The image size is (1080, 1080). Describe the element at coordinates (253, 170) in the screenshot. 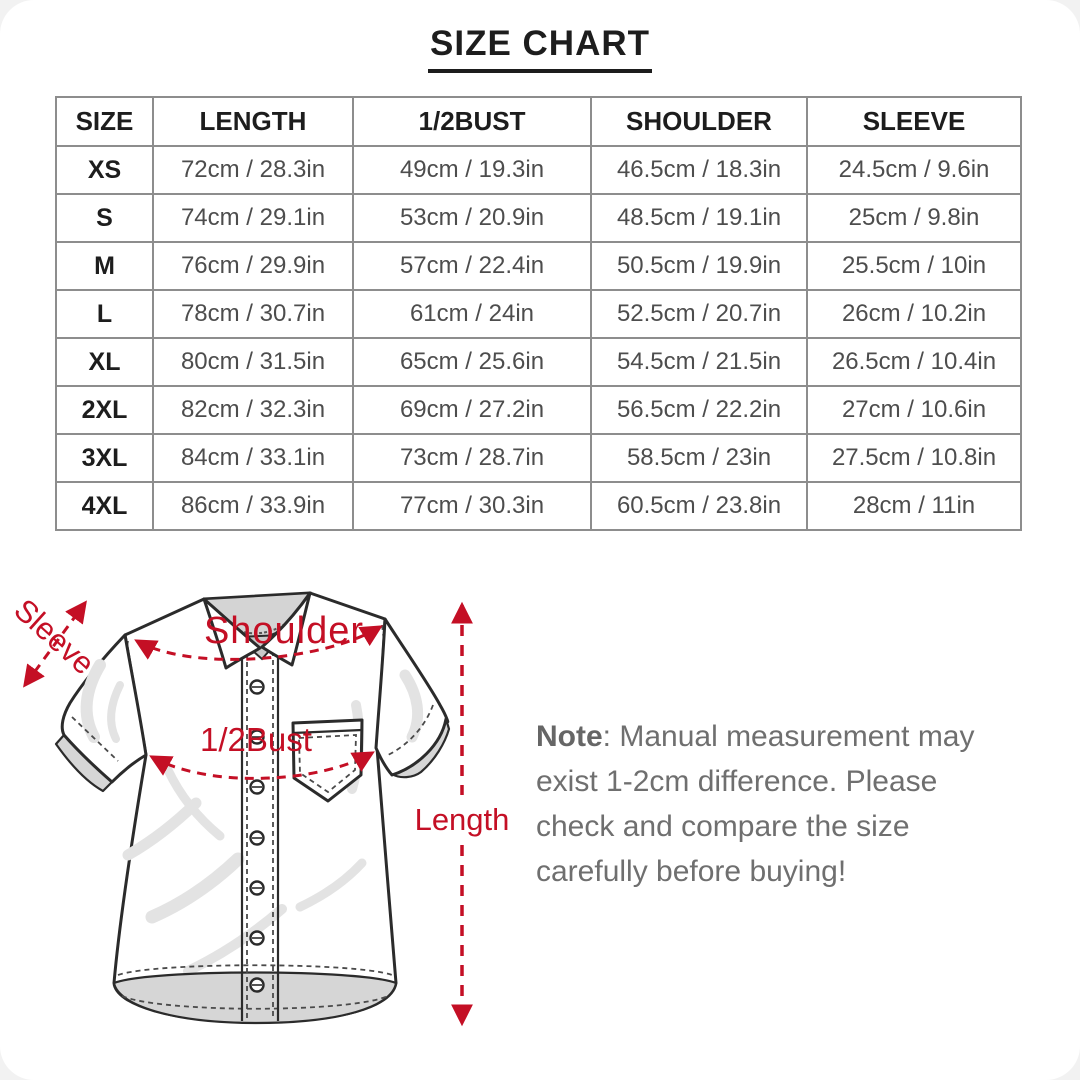

I see `measurement-cell: 72cm / 28.3in` at that location.